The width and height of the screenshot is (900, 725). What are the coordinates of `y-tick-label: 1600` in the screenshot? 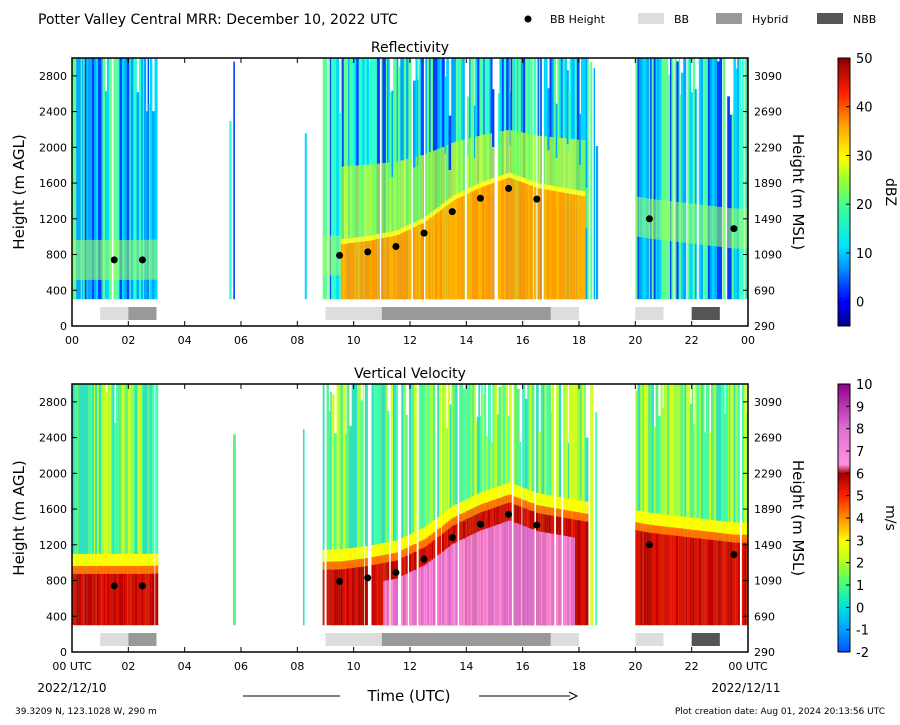 It's located at (53, 509).